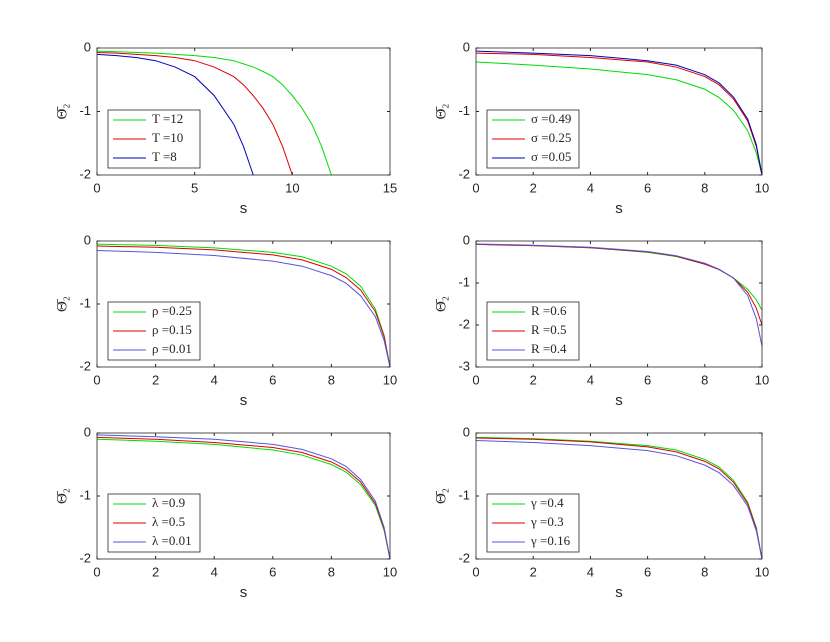 The height and width of the screenshot is (642, 830). I want to click on legend-label: γ =0.3, so click(547, 521).